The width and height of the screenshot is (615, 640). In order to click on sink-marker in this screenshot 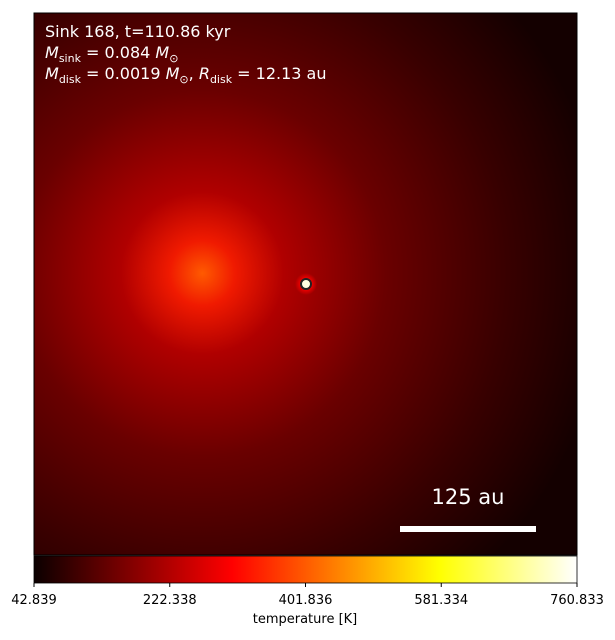, I will do `click(306, 284)`.